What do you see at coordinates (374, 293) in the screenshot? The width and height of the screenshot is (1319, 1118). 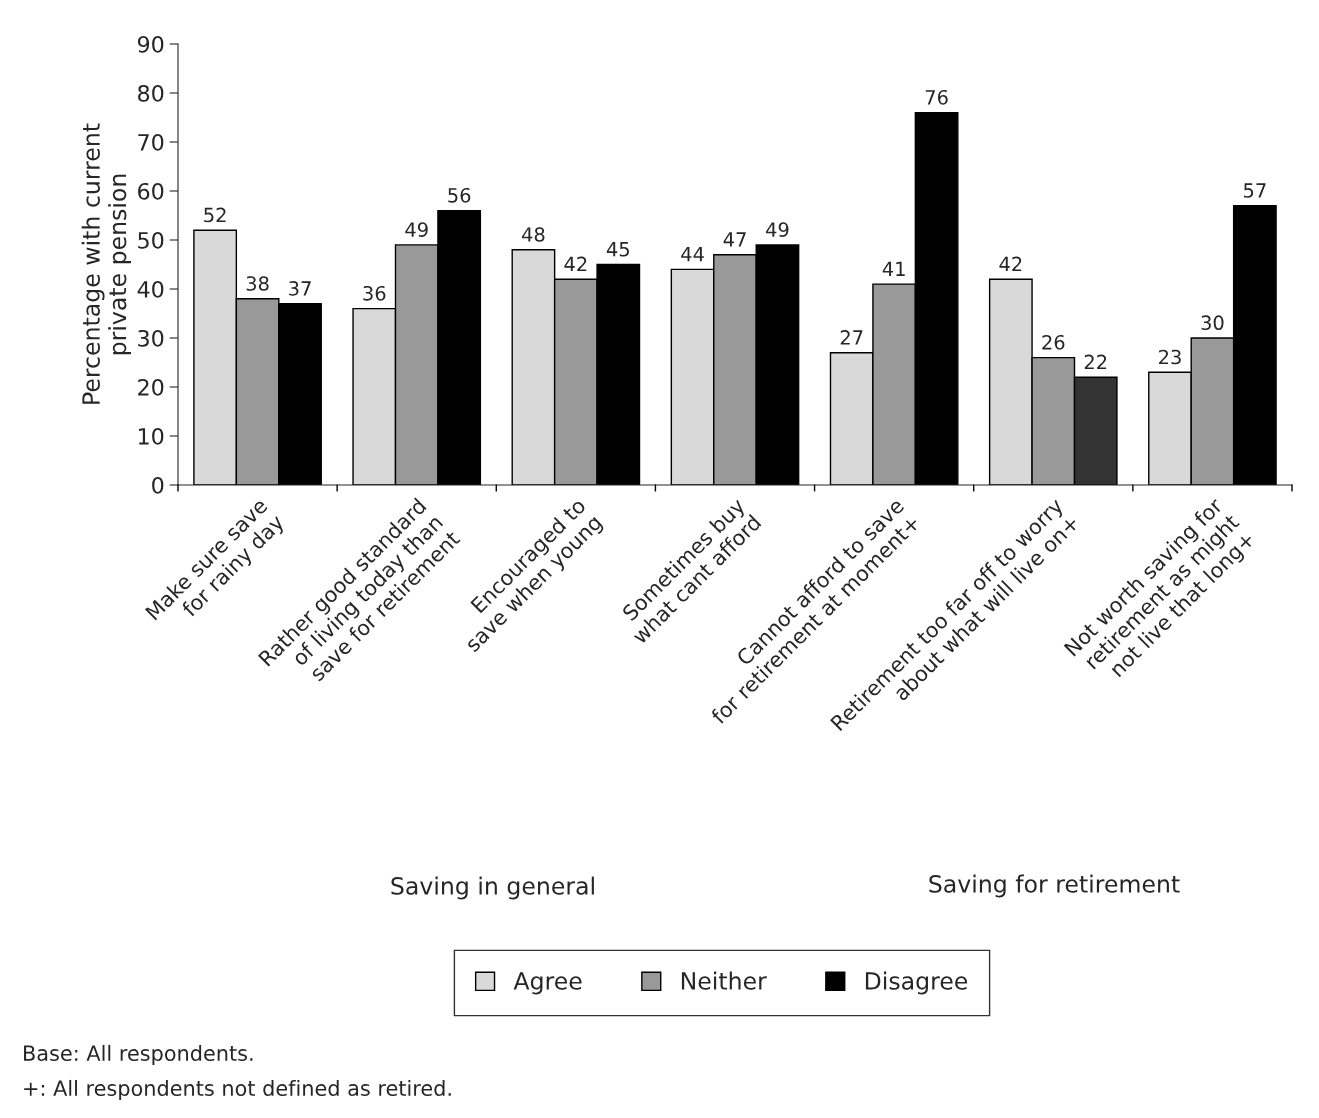 I see `data-label: 36` at bounding box center [374, 293].